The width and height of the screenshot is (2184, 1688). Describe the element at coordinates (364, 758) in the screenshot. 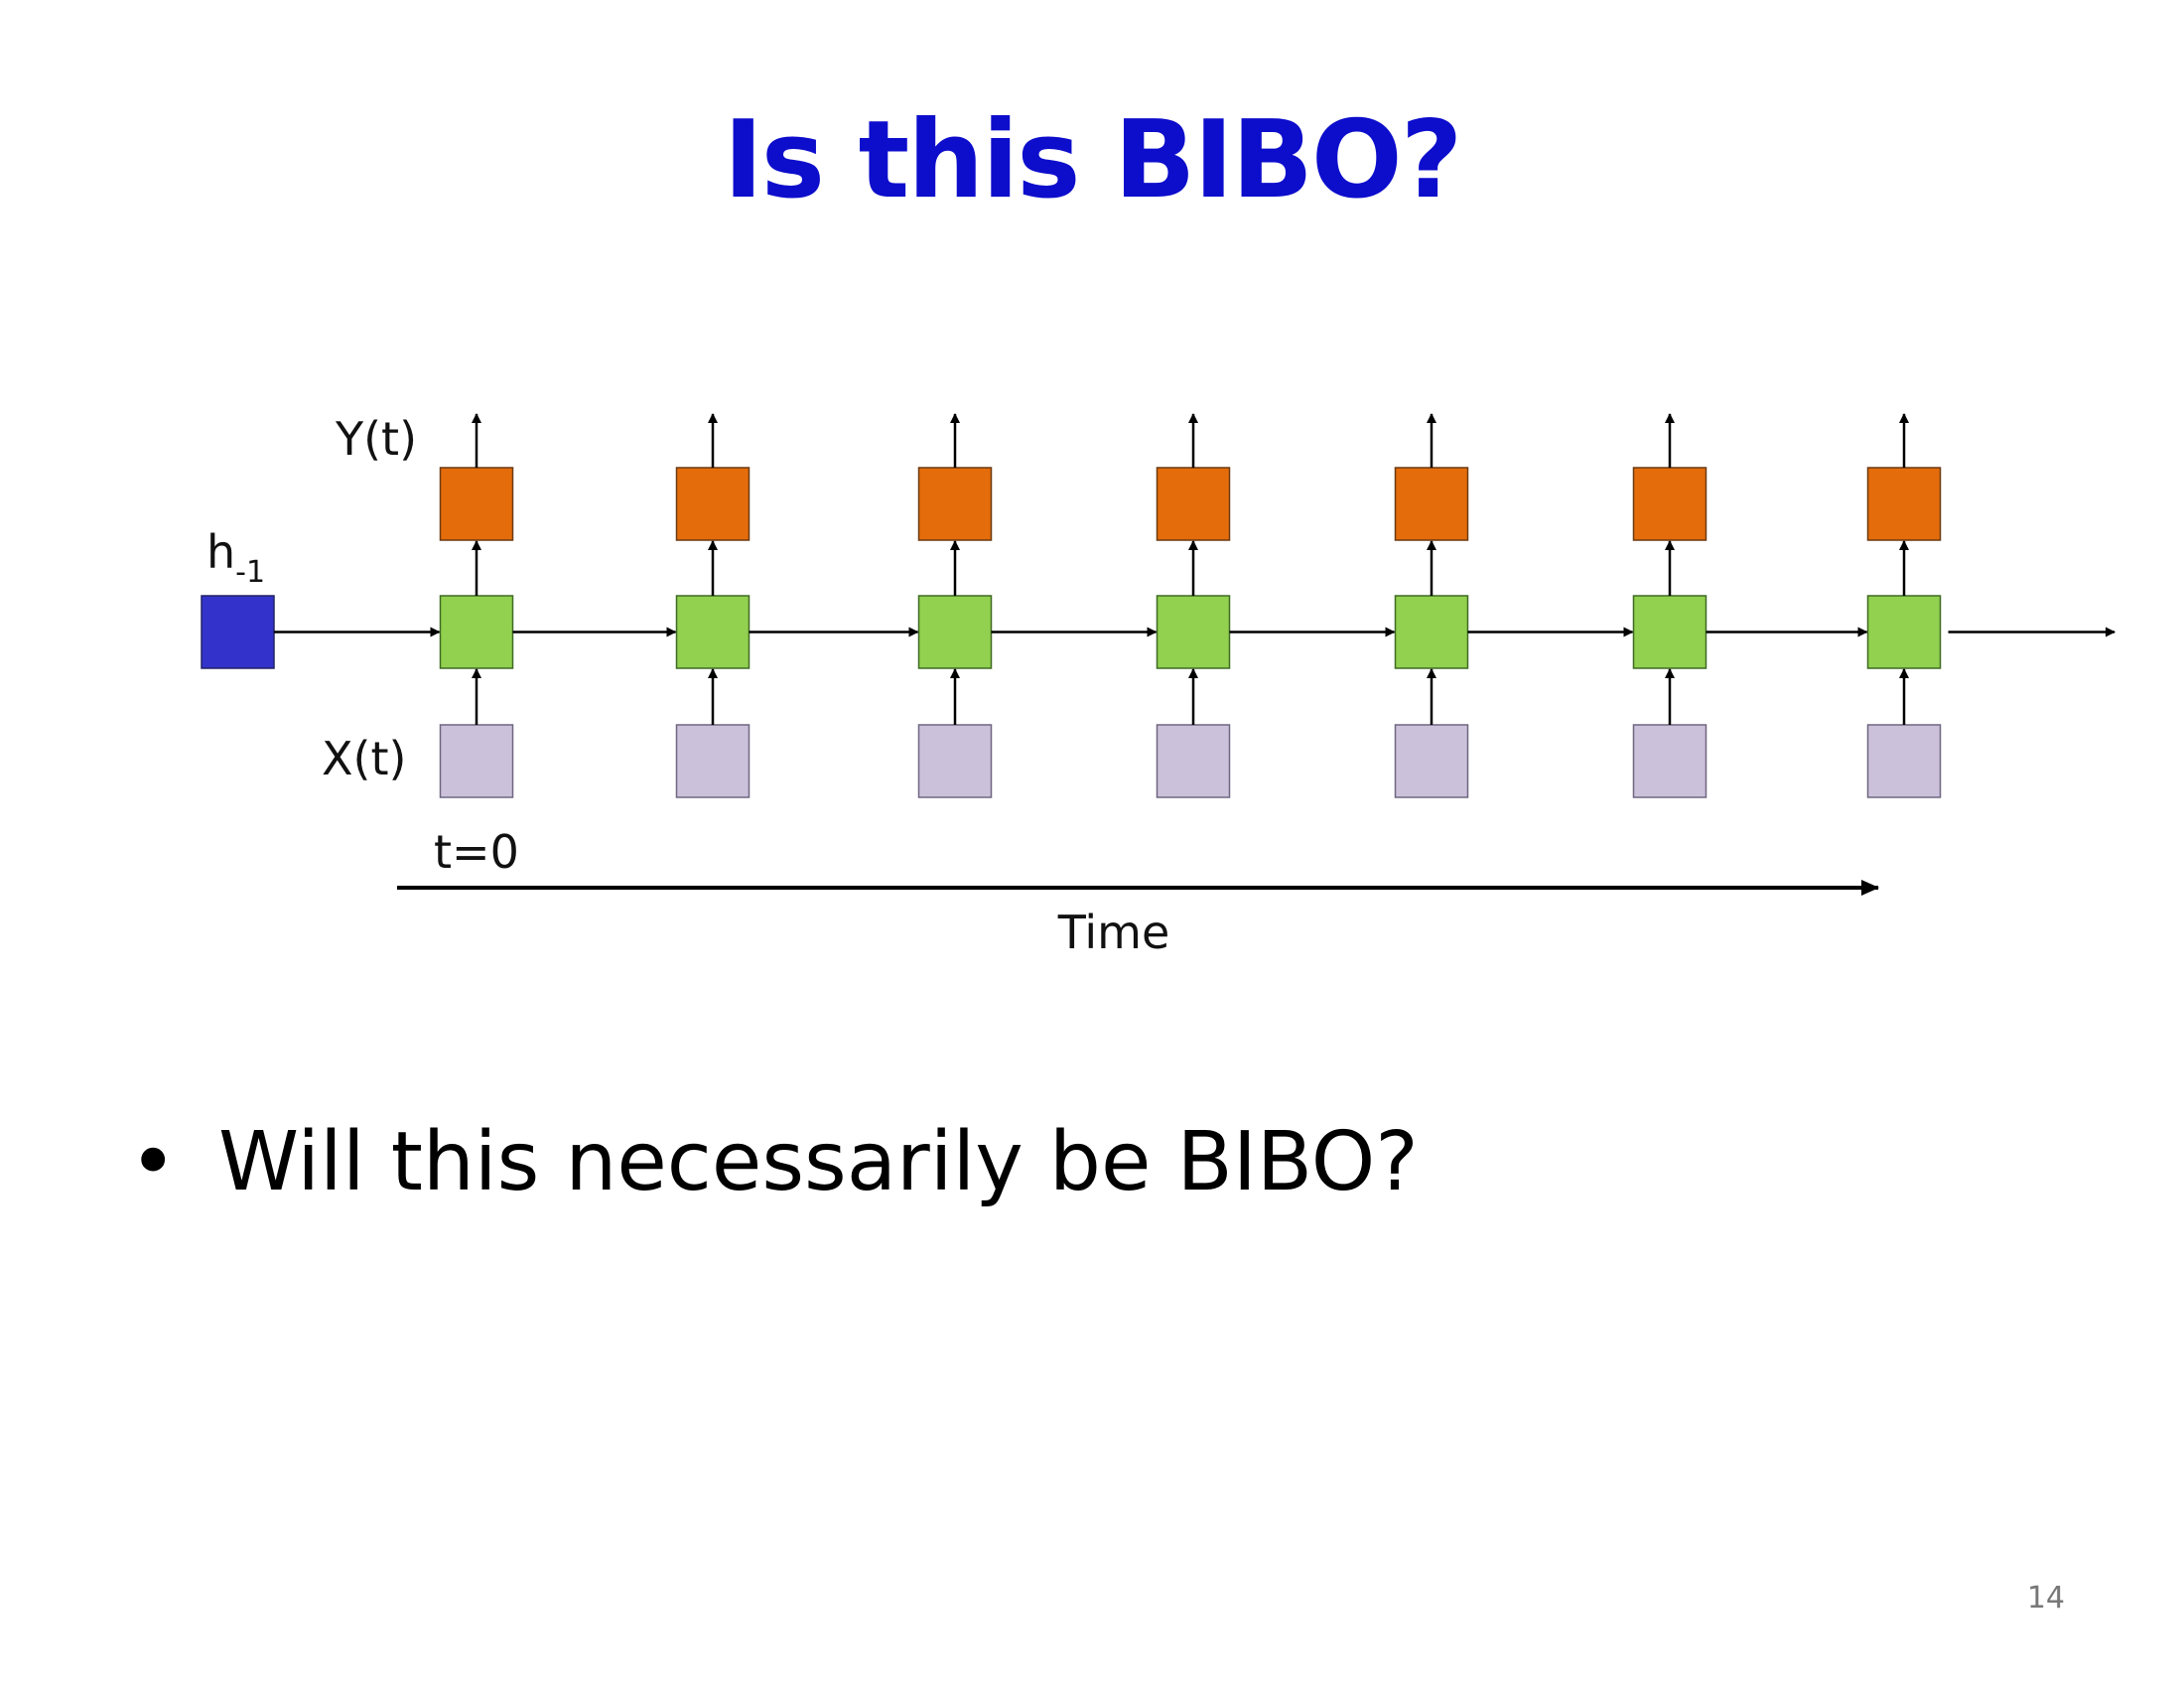

I see `input-label: X(t)` at that location.